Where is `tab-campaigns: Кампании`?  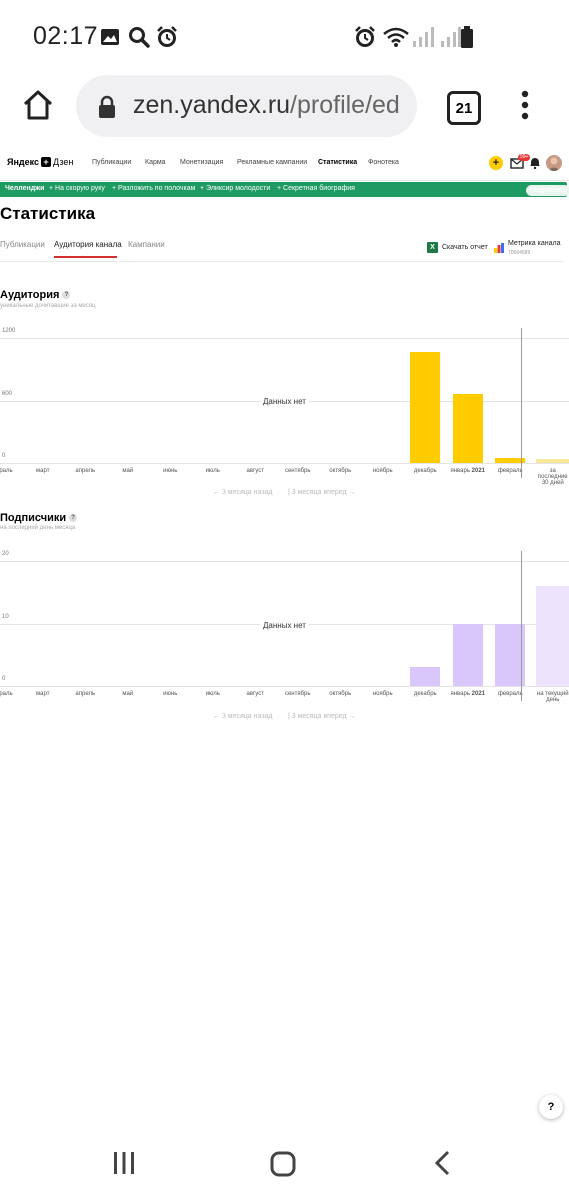 tab-campaigns: Кампании is located at coordinates (146, 244).